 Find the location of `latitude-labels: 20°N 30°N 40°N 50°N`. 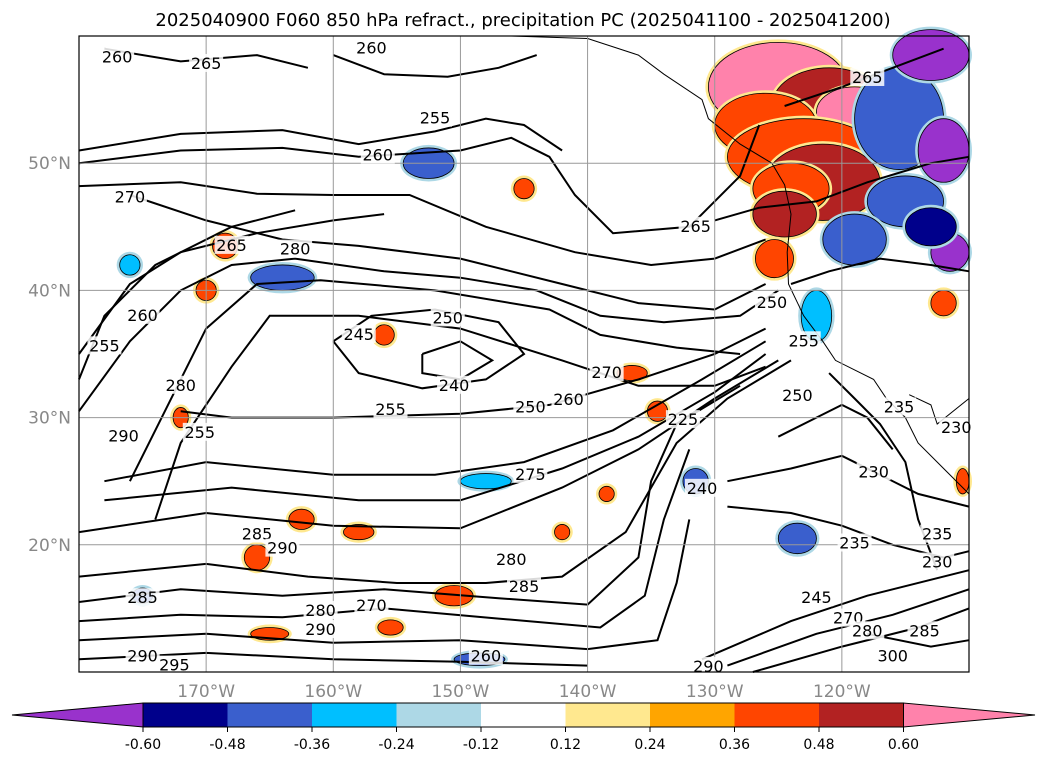

latitude-labels: 20°N 30°N 40°N 50°N is located at coordinates (49, 355).